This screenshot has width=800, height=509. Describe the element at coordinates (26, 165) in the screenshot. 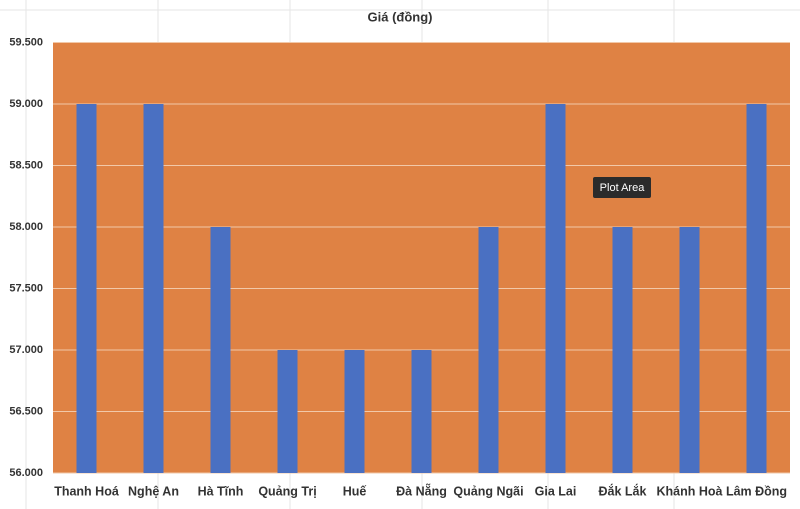

I see `y-tick-label: 58.500` at that location.